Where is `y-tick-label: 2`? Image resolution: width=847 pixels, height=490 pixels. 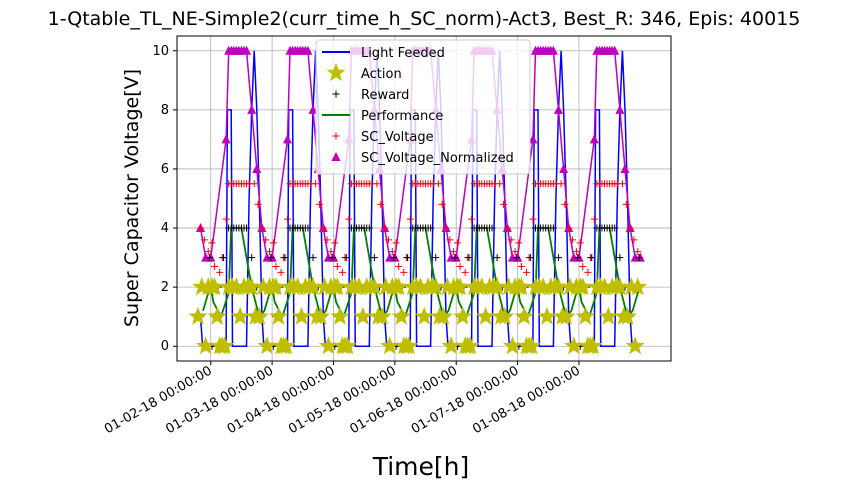 y-tick-label: 2 is located at coordinates (165, 287).